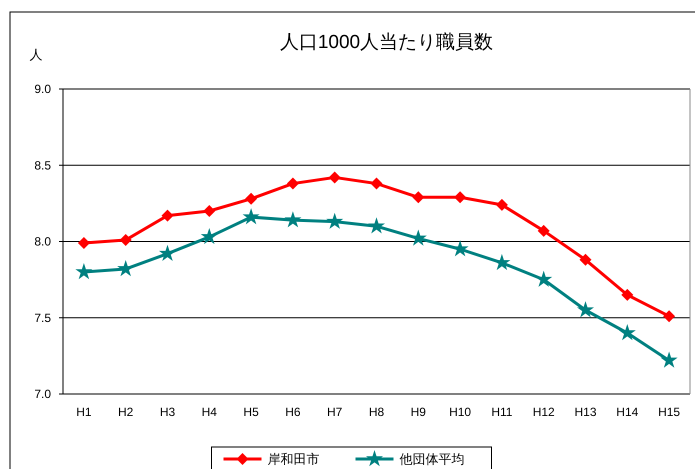  What do you see at coordinates (43, 165) in the screenshot?
I see `y-tick-label: 8.5` at bounding box center [43, 165].